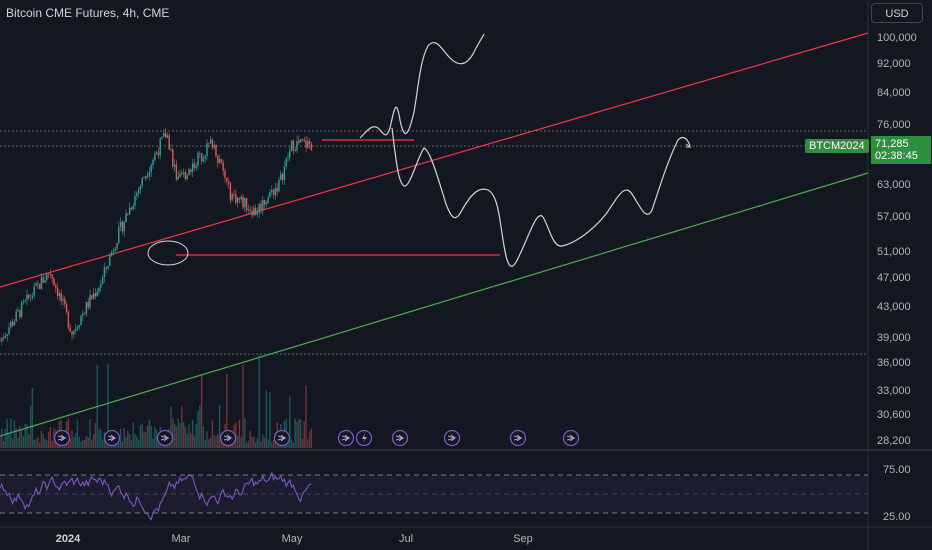  I want to click on volume-bars, so click(156, 401).